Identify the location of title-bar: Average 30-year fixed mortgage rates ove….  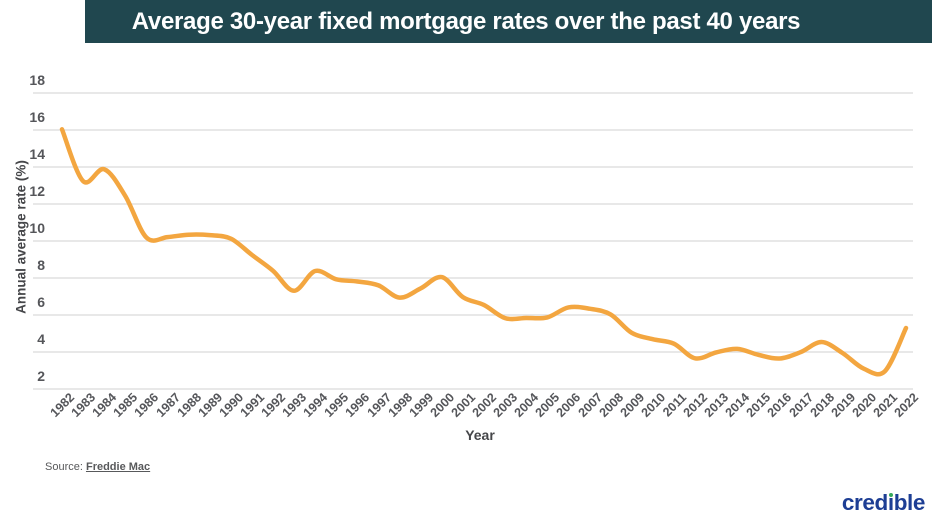
(508, 21).